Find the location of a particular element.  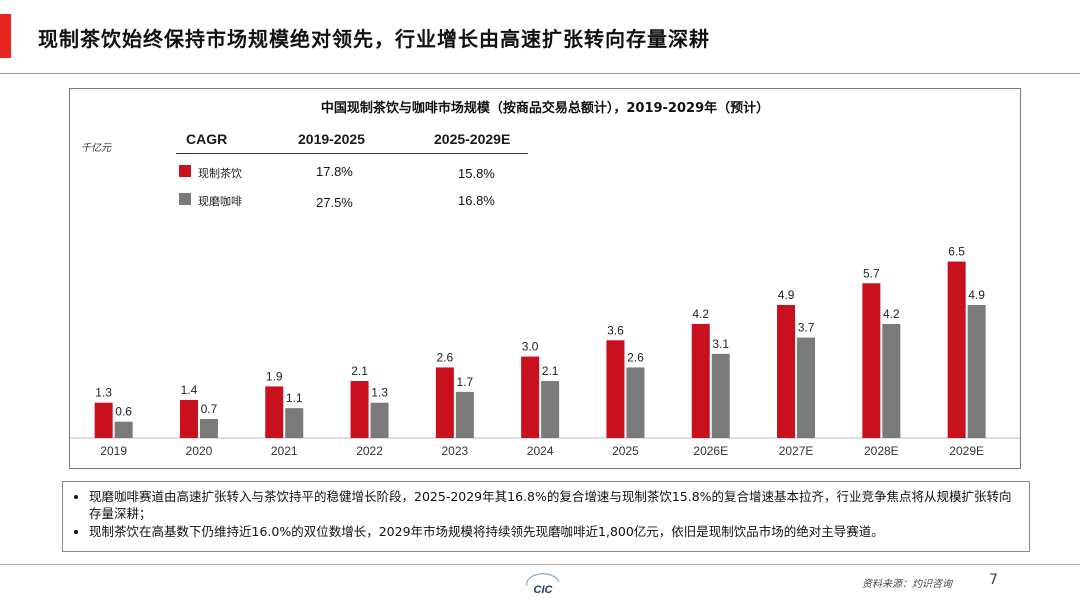

data-label: 0.6 is located at coordinates (123, 412).